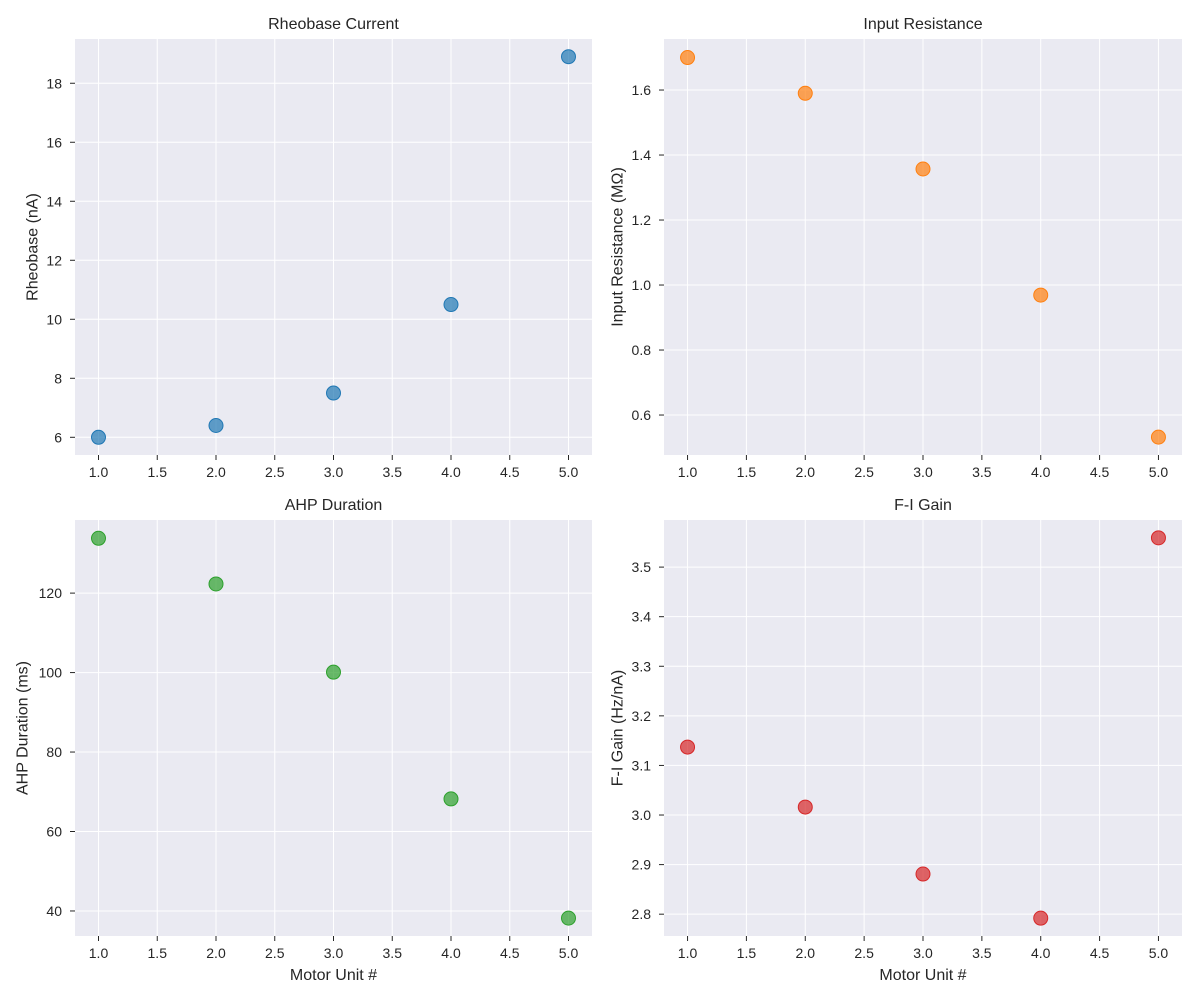  What do you see at coordinates (33, 247) in the screenshot?
I see `y-axis-label: Rheobase (nA)` at bounding box center [33, 247].